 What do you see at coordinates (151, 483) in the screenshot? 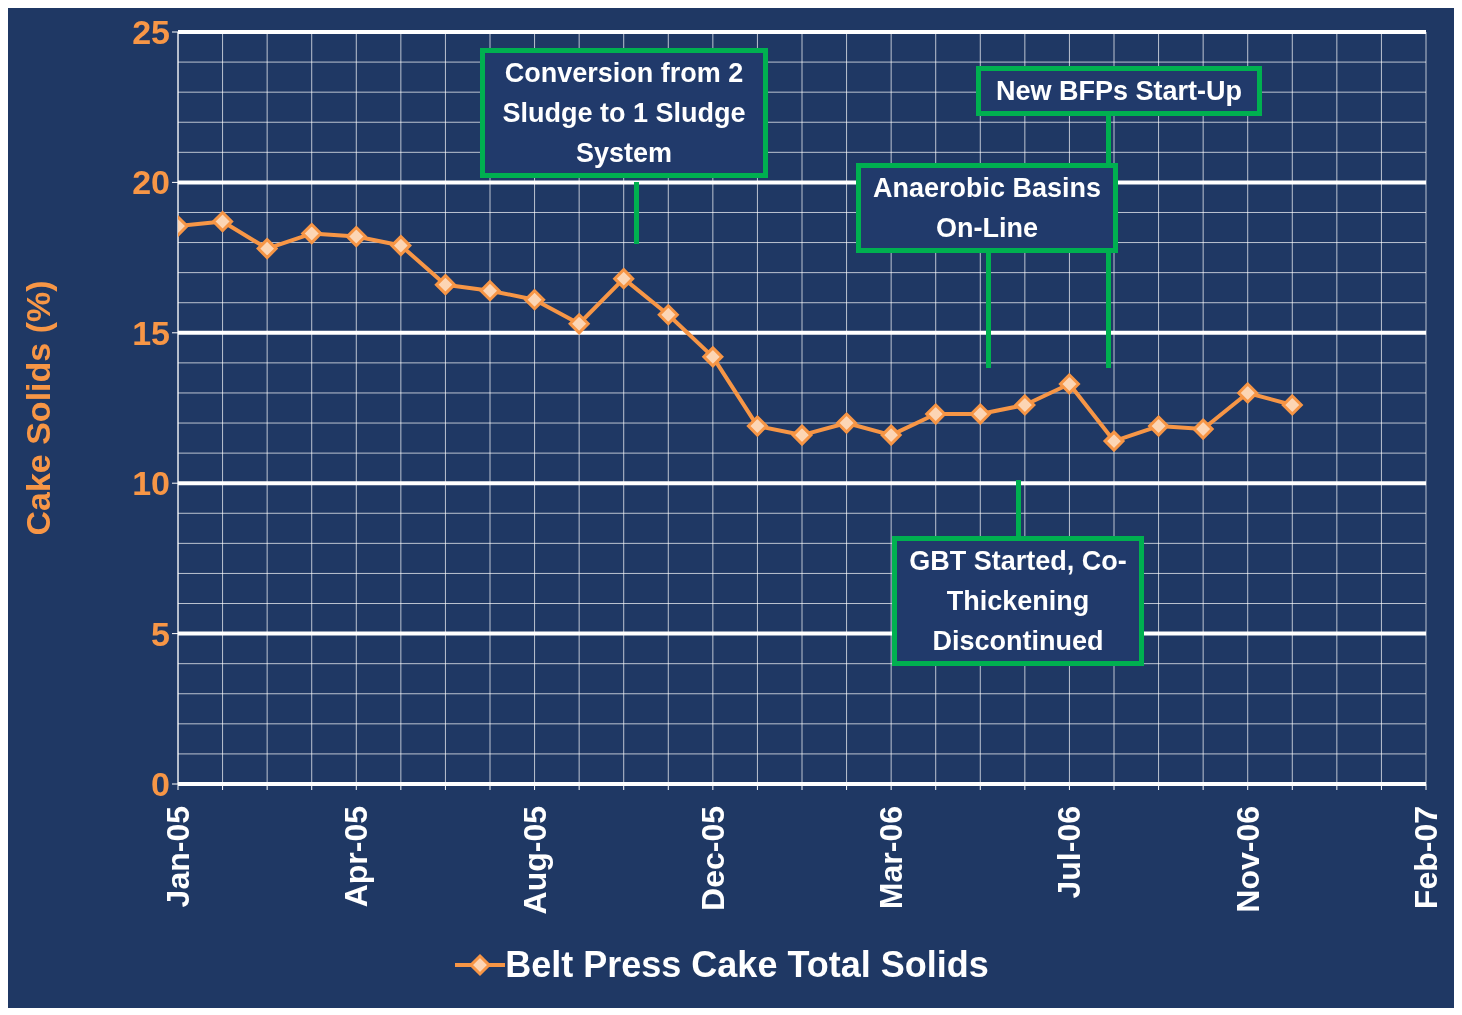
I see `y-tick-label: 10` at bounding box center [151, 483].